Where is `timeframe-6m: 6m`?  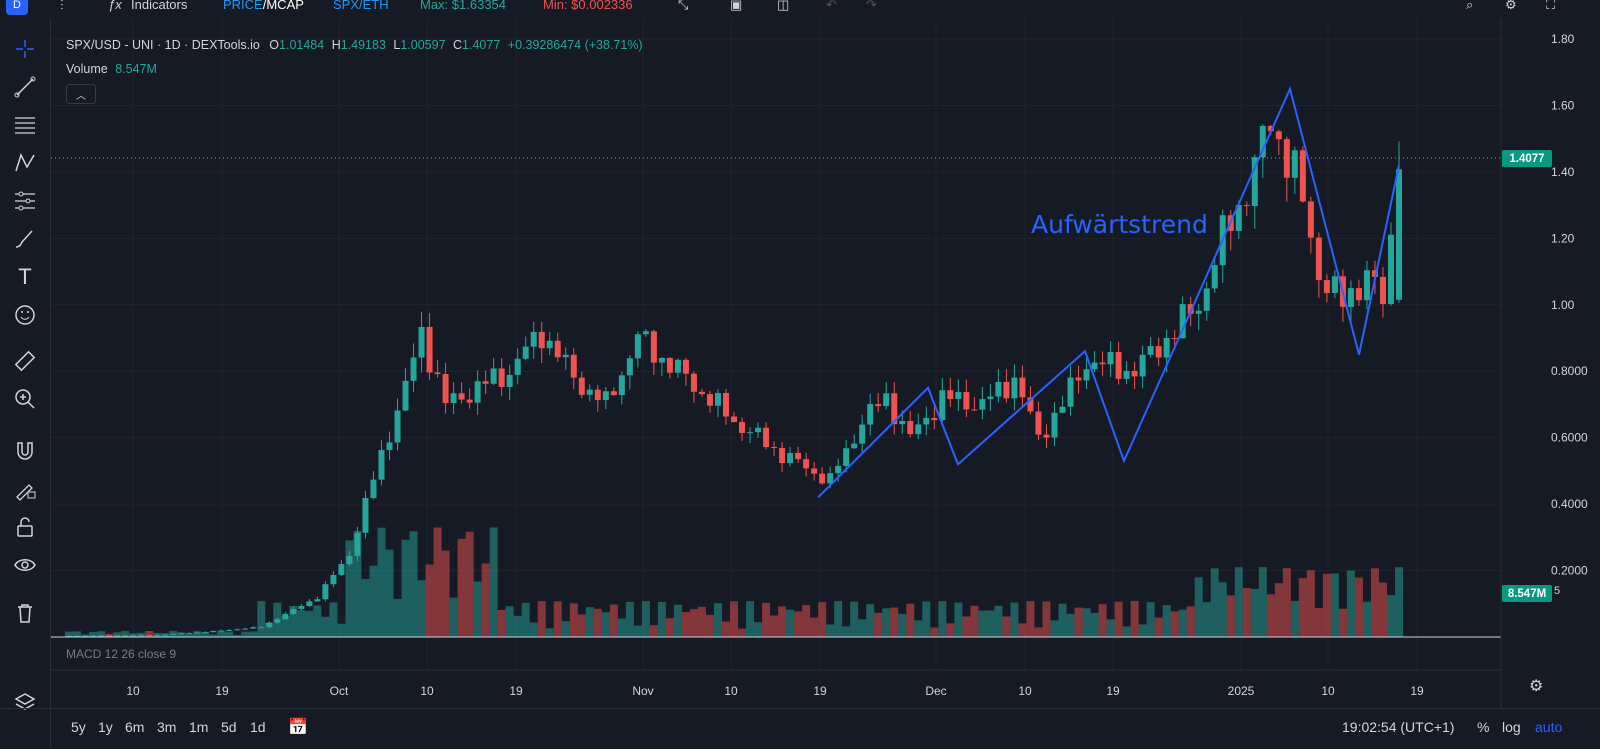 timeframe-6m: 6m is located at coordinates (135, 727).